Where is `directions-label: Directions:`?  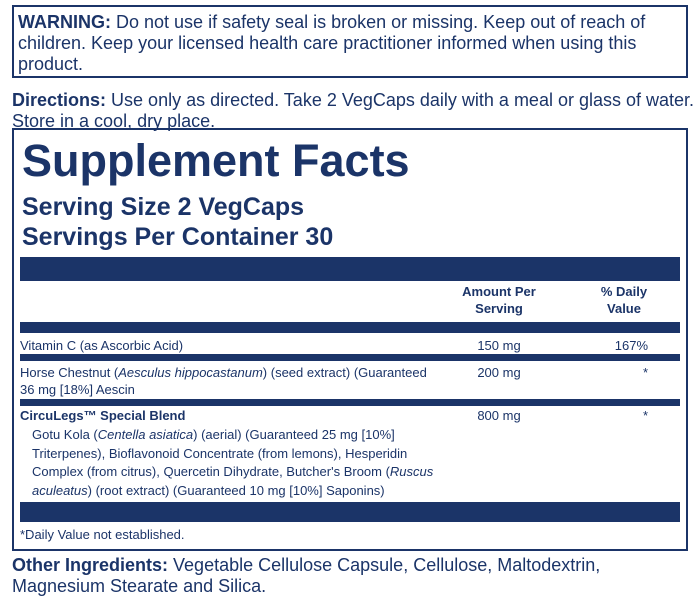 directions-label: Directions: is located at coordinates (59, 100).